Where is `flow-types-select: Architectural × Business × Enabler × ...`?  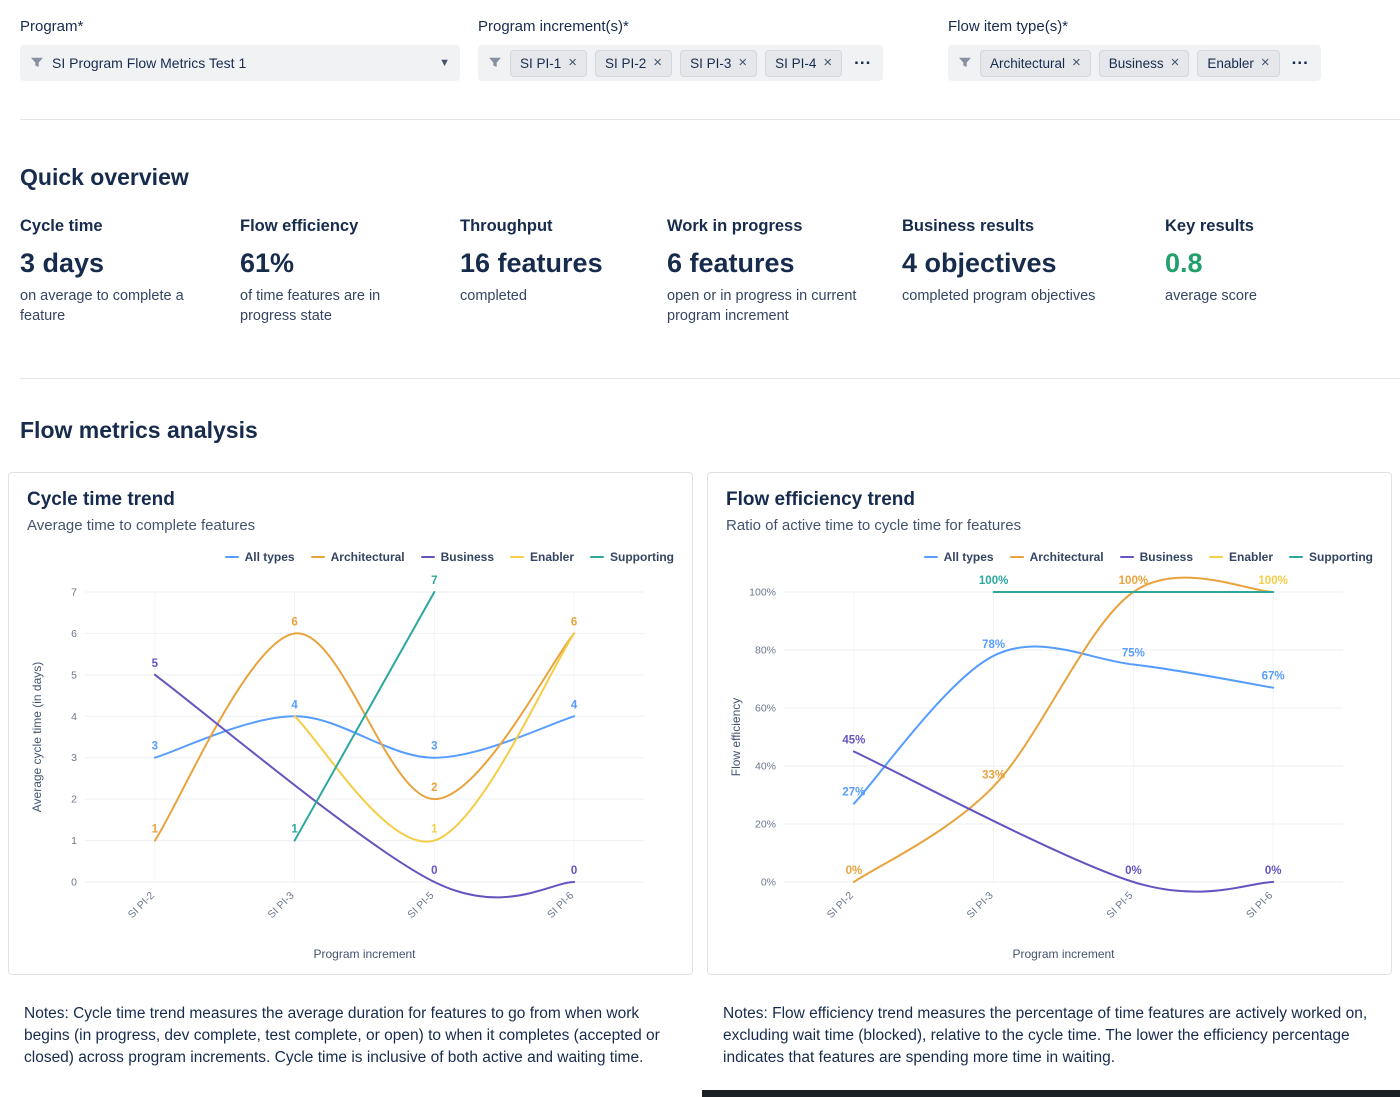 flow-types-select: Architectural × Business × Enabler × ... is located at coordinates (1134, 63).